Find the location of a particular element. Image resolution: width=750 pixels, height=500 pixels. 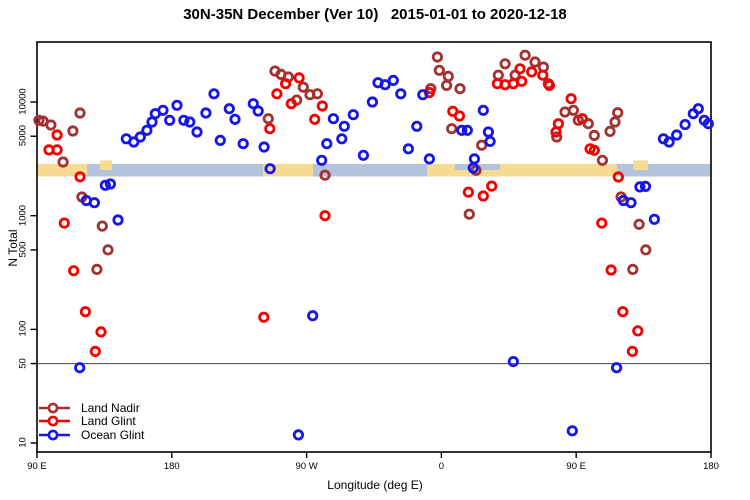

legend-label-land-glint: Land Glint is located at coordinates (108, 421).